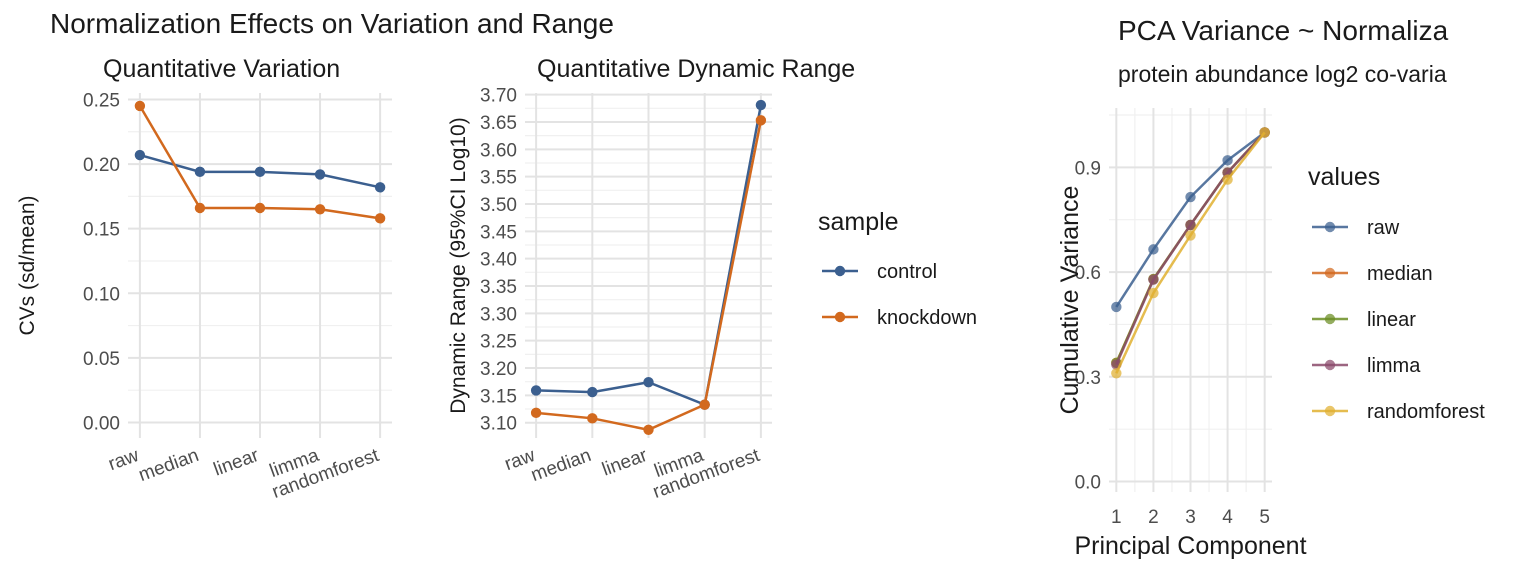 The height and width of the screenshot is (576, 1536). Describe the element at coordinates (101, 165) in the screenshot. I see `y-tick-label: 0.20` at that location.